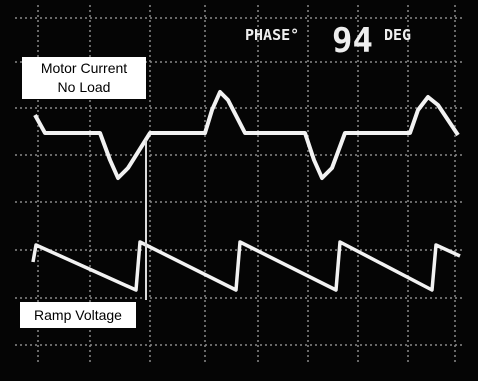 This screenshot has width=478, height=381. What do you see at coordinates (272, 35) in the screenshot?
I see `readout-label: PHASE°` at bounding box center [272, 35].